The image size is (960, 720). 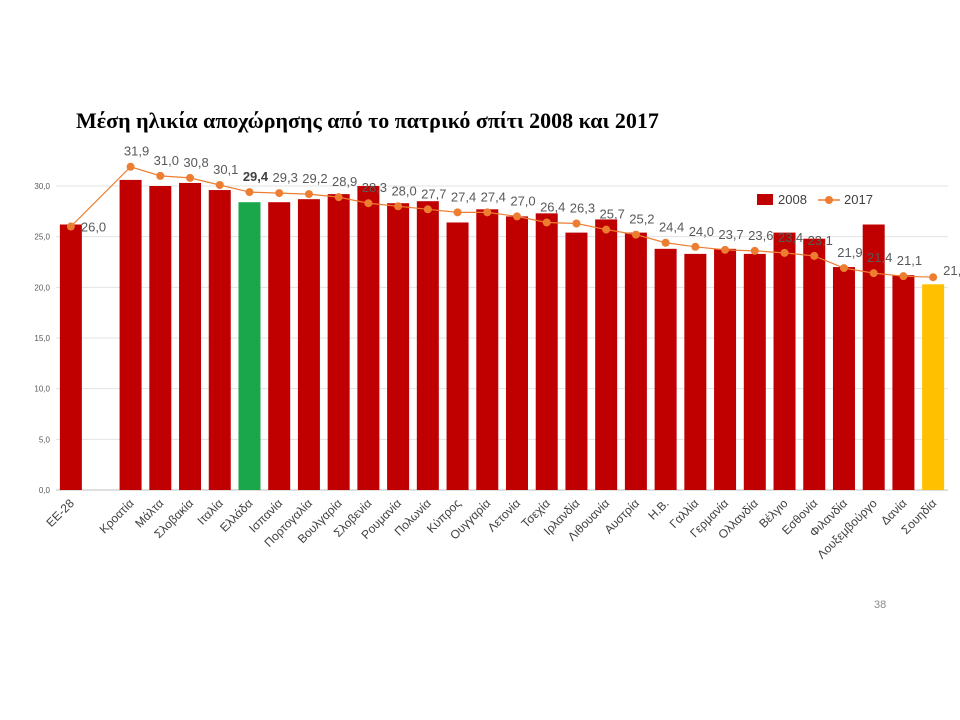 I want to click on data-label: 29,3, so click(x=285, y=177).